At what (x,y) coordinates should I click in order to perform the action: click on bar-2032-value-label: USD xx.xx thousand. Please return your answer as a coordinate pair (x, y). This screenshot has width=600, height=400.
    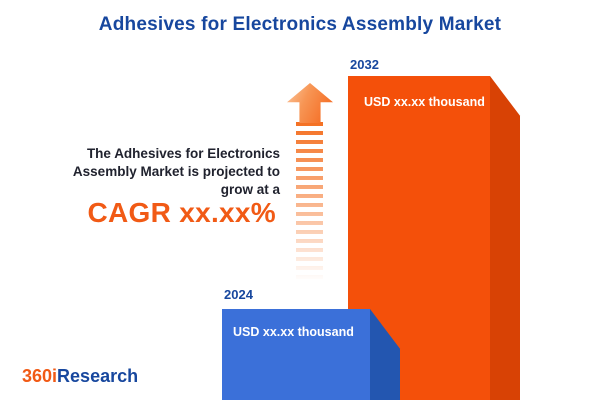
    Looking at the image, I should click on (424, 102).